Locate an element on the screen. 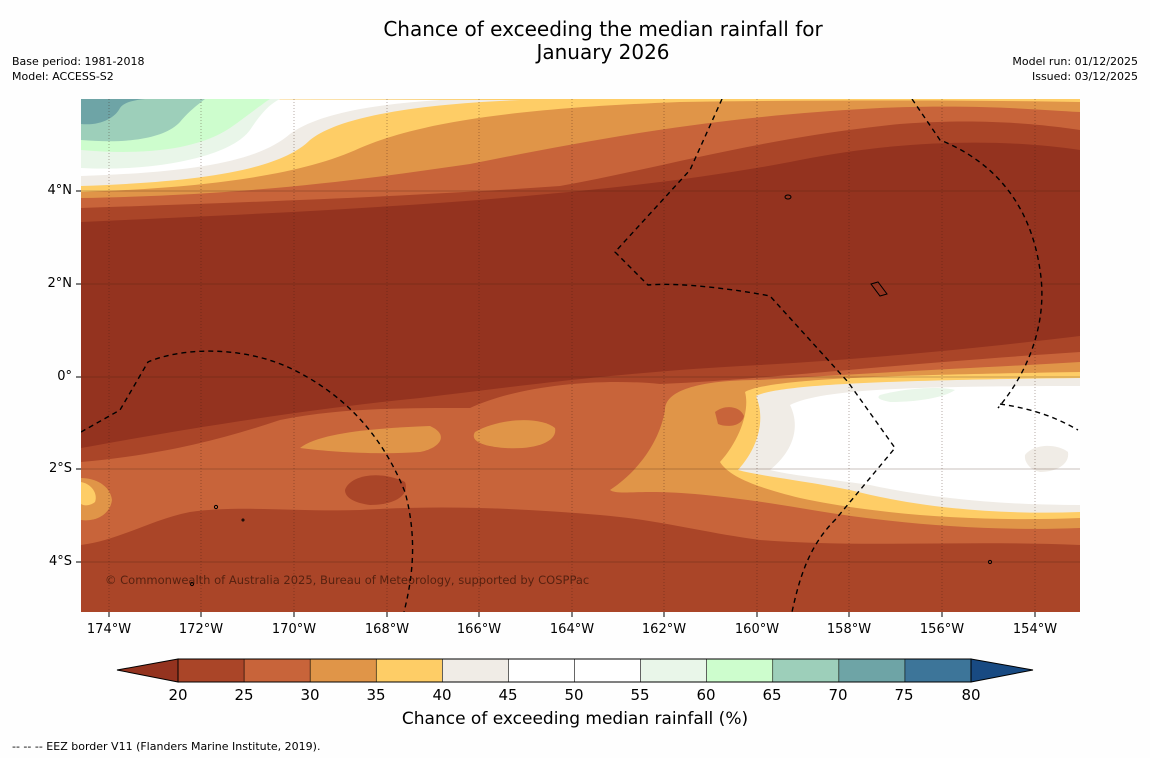 The width and height of the screenshot is (1150, 758). base-period: Base period: 1981-2018 is located at coordinates (78, 61).